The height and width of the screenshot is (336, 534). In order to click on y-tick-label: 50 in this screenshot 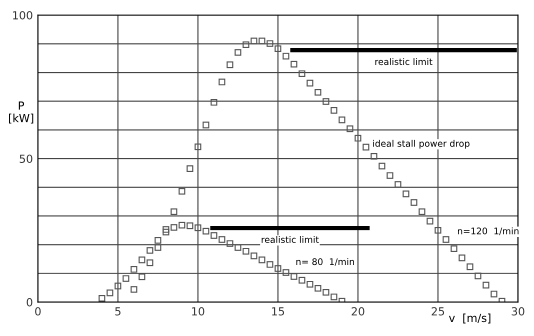, I will do `click(26, 158)`.